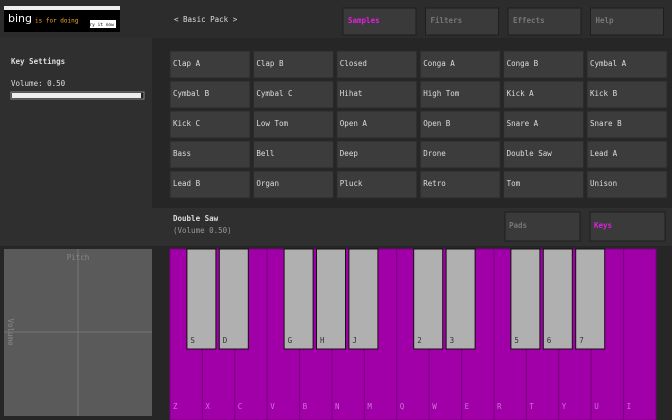 This screenshot has width=672, height=420. What do you see at coordinates (434, 183) in the screenshot?
I see `pad-label: Retro` at bounding box center [434, 183].